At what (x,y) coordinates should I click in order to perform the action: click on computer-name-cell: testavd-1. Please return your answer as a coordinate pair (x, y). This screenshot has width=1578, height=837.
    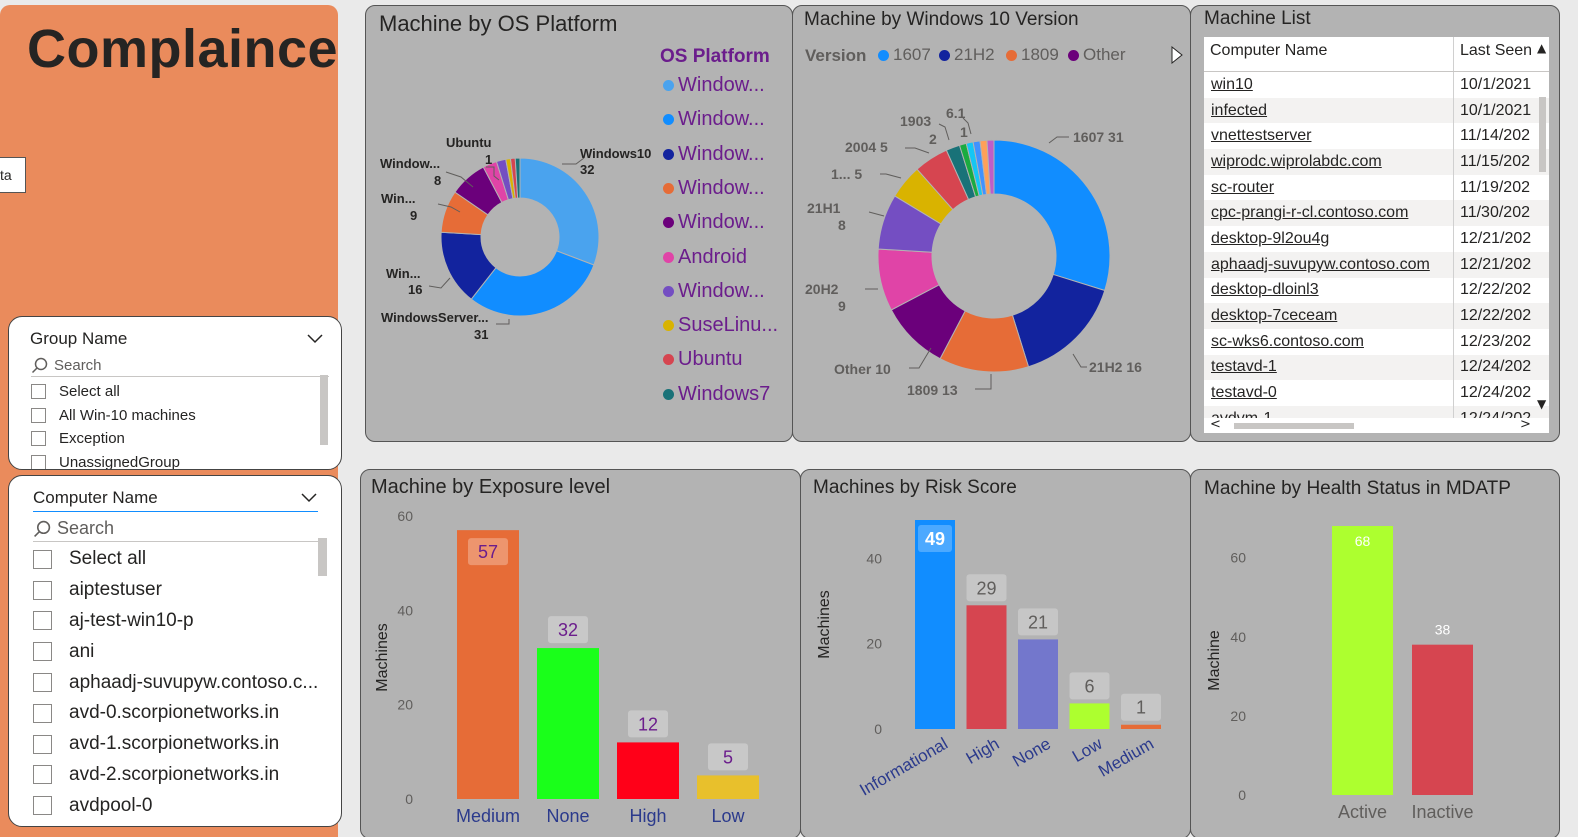
    Looking at the image, I should click on (1329, 367).